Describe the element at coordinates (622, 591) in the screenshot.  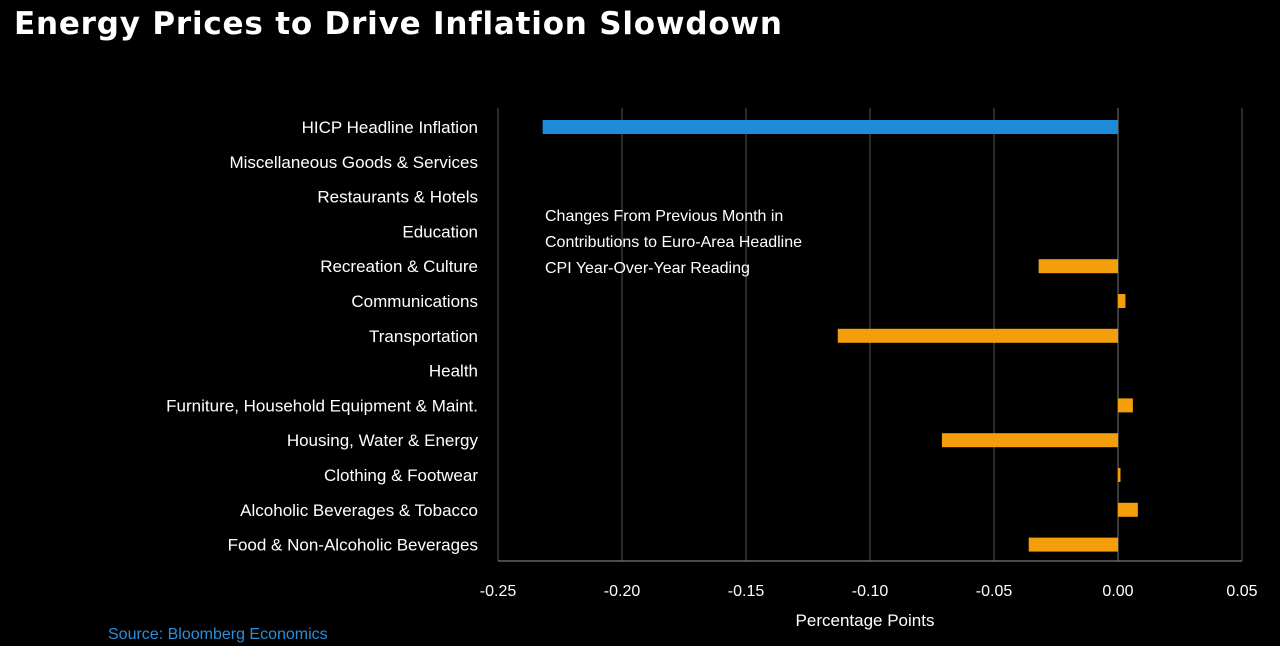
I see `x-tick-label: -0.20` at that location.